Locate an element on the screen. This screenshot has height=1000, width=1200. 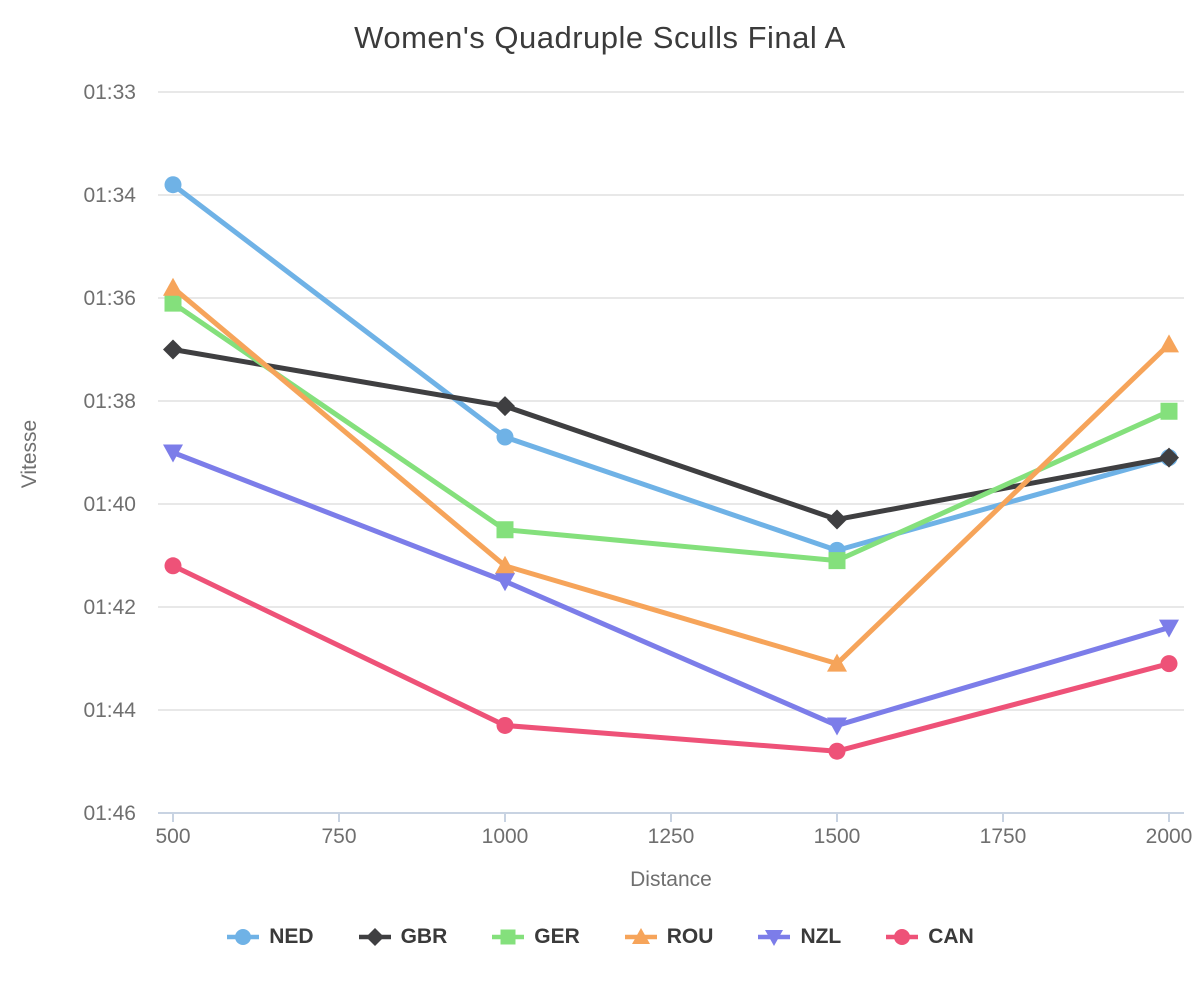
legend-label: NZL is located at coordinates (821, 936).